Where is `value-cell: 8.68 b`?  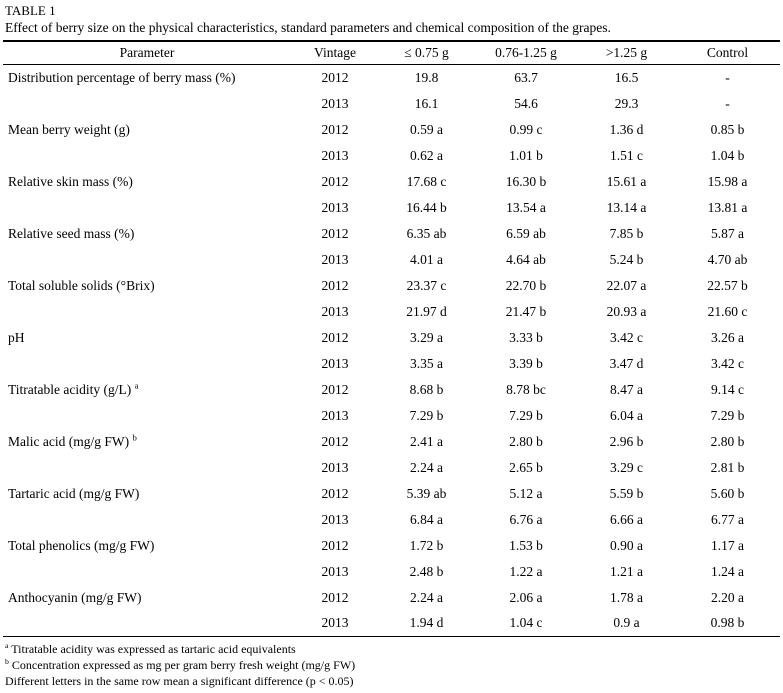
value-cell: 8.68 b is located at coordinates (426, 389).